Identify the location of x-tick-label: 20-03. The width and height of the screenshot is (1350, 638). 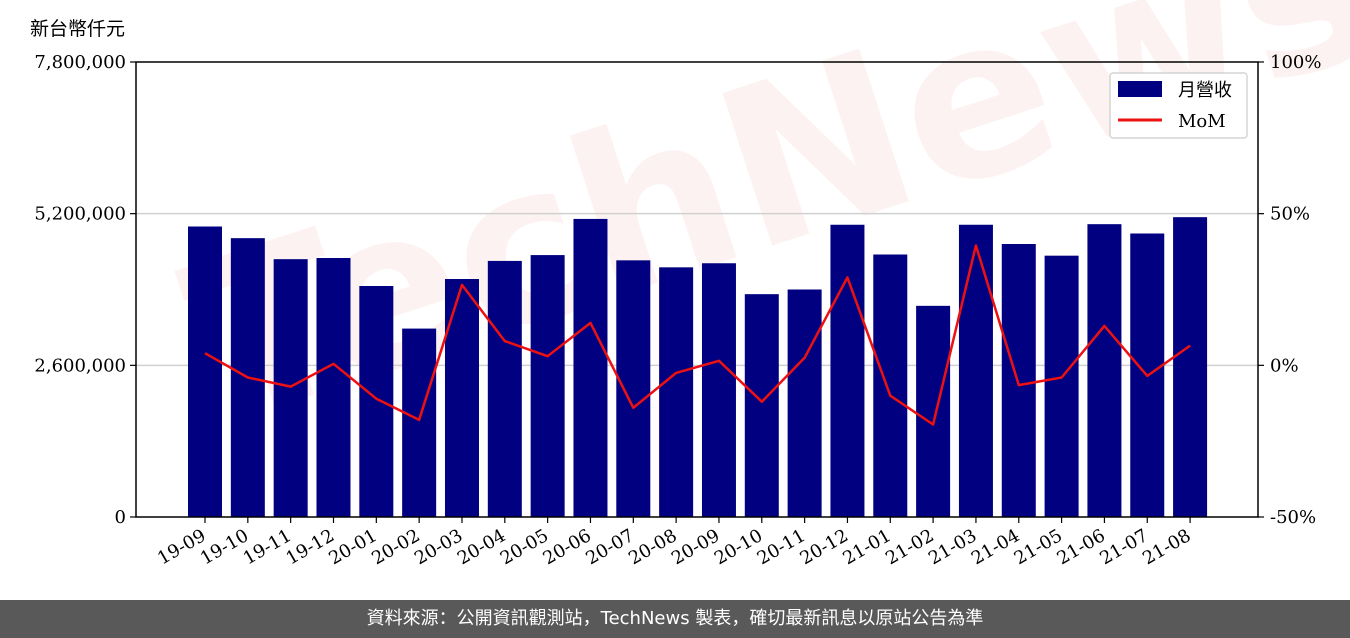
(438, 547).